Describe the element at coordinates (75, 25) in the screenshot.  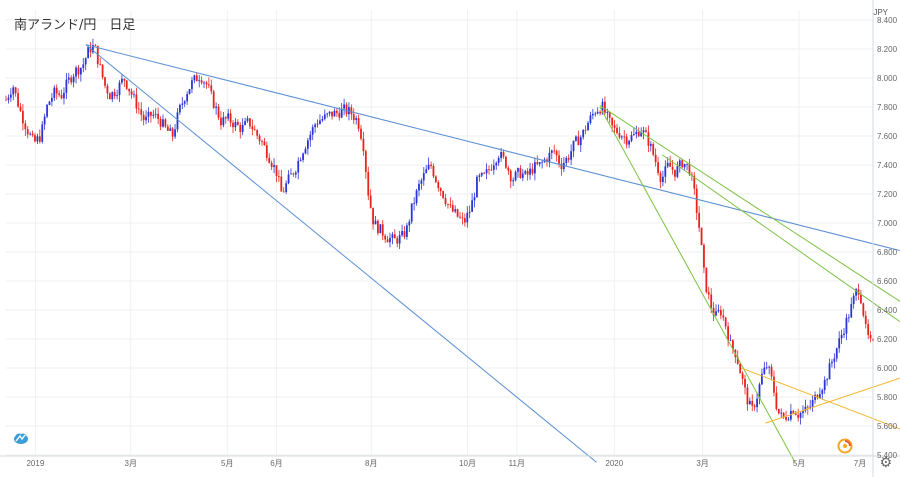
I see `chart-title: 南アランド/円 日足` at that location.